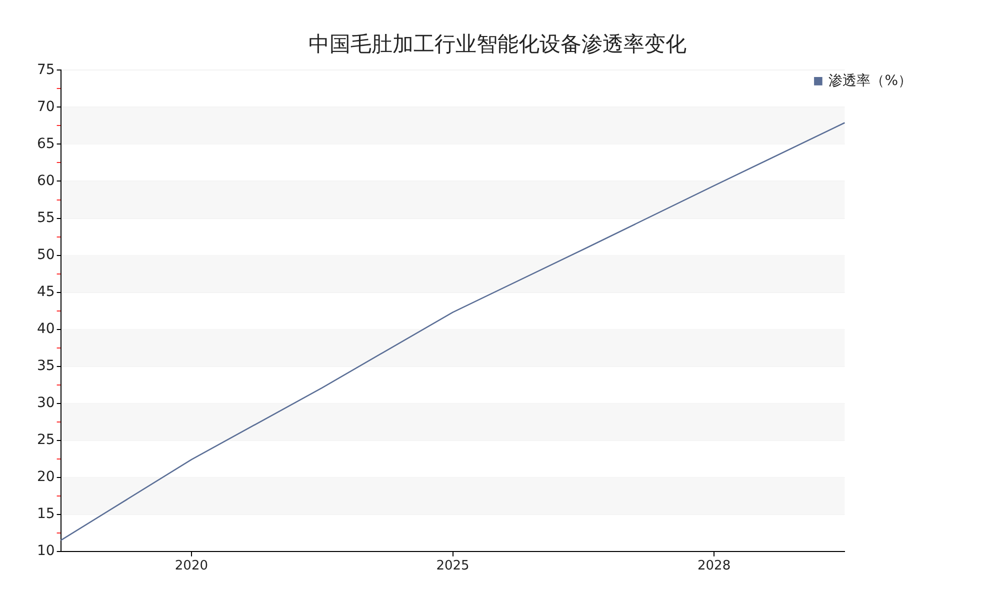 The image size is (1000, 600). I want to click on y-tick-label: 40, so click(45, 328).